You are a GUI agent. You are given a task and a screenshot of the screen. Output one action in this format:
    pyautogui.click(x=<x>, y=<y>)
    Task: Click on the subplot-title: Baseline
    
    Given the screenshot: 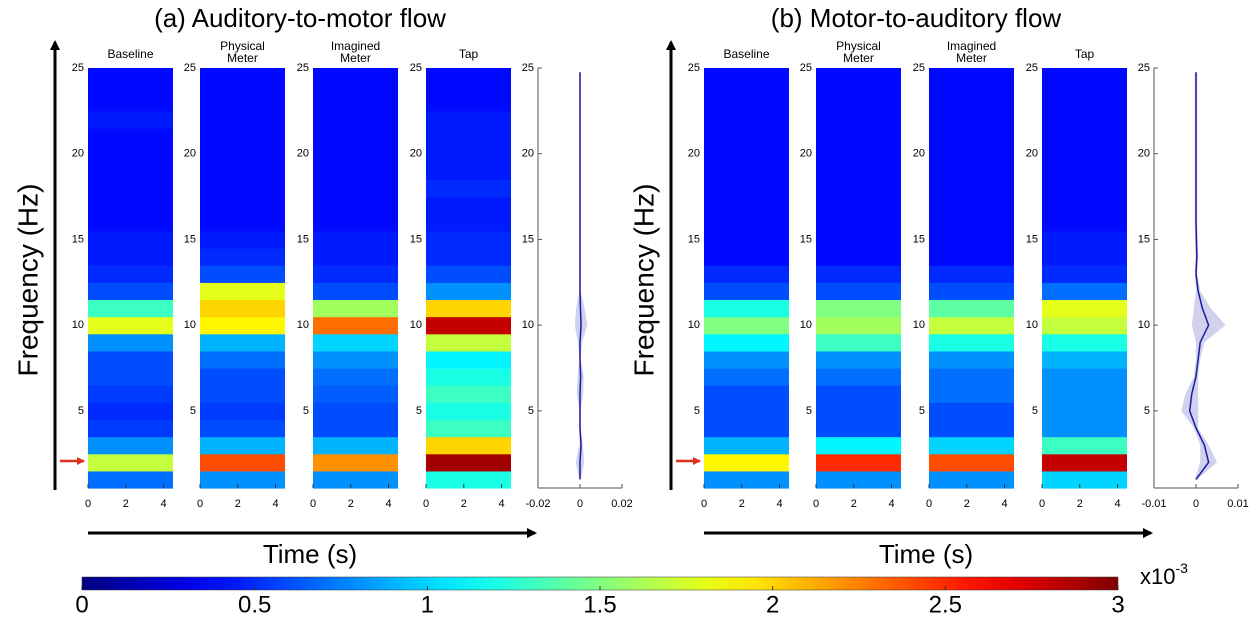 What is the action you would take?
    pyautogui.click(x=130, y=54)
    